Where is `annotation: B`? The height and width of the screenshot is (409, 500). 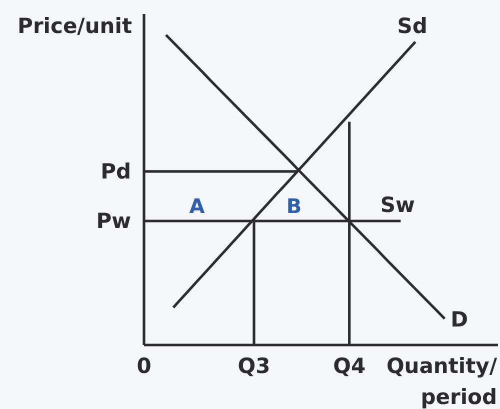
annotation: B is located at coordinates (294, 206).